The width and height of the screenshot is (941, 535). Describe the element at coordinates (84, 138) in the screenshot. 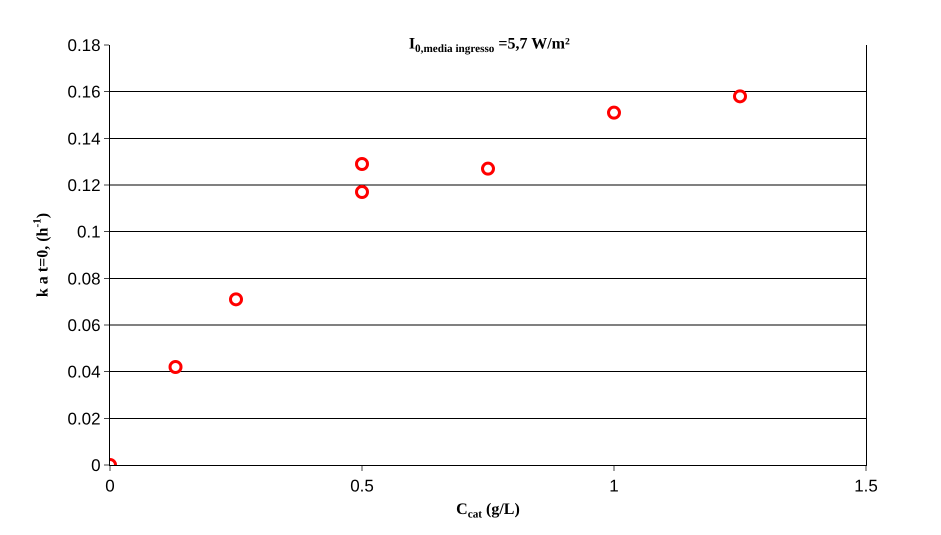

I see `y-tick-label: 0.14` at that location.